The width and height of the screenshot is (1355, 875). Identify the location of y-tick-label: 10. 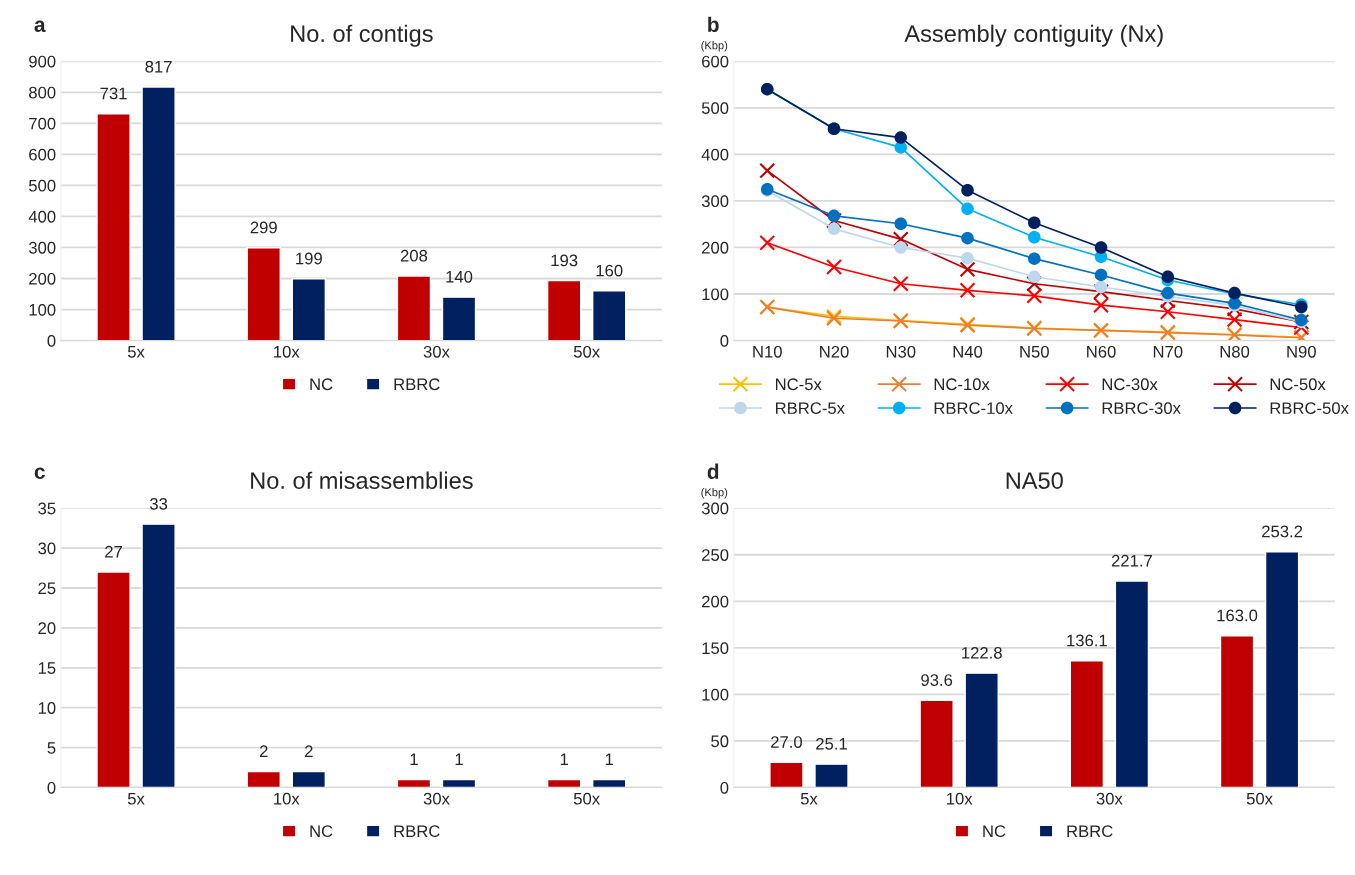
(47, 708).